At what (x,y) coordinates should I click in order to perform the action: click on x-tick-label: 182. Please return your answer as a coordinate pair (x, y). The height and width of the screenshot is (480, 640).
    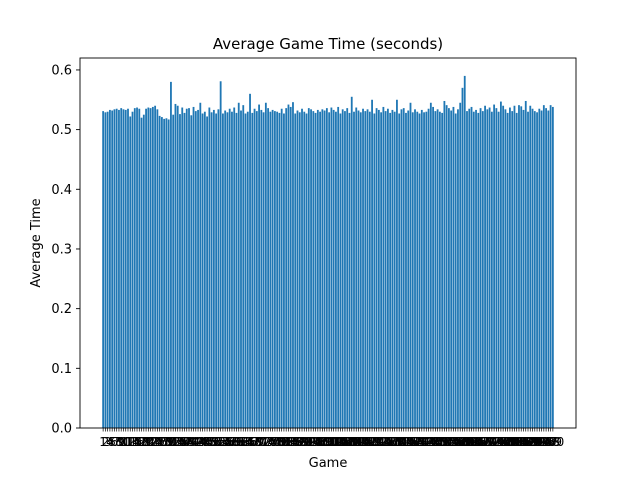
    Looking at the image, I should click on (512, 442).